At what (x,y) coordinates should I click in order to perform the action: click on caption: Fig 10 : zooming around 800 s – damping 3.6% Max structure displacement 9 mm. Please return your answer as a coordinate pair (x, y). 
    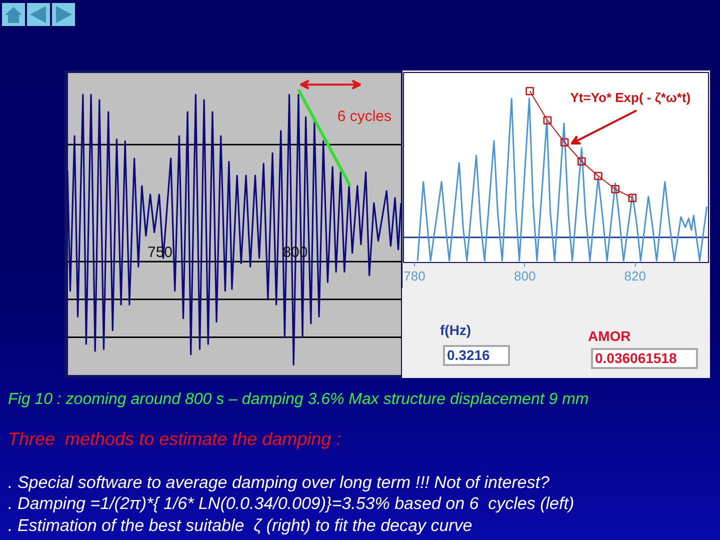
    Looking at the image, I should click on (298, 400).